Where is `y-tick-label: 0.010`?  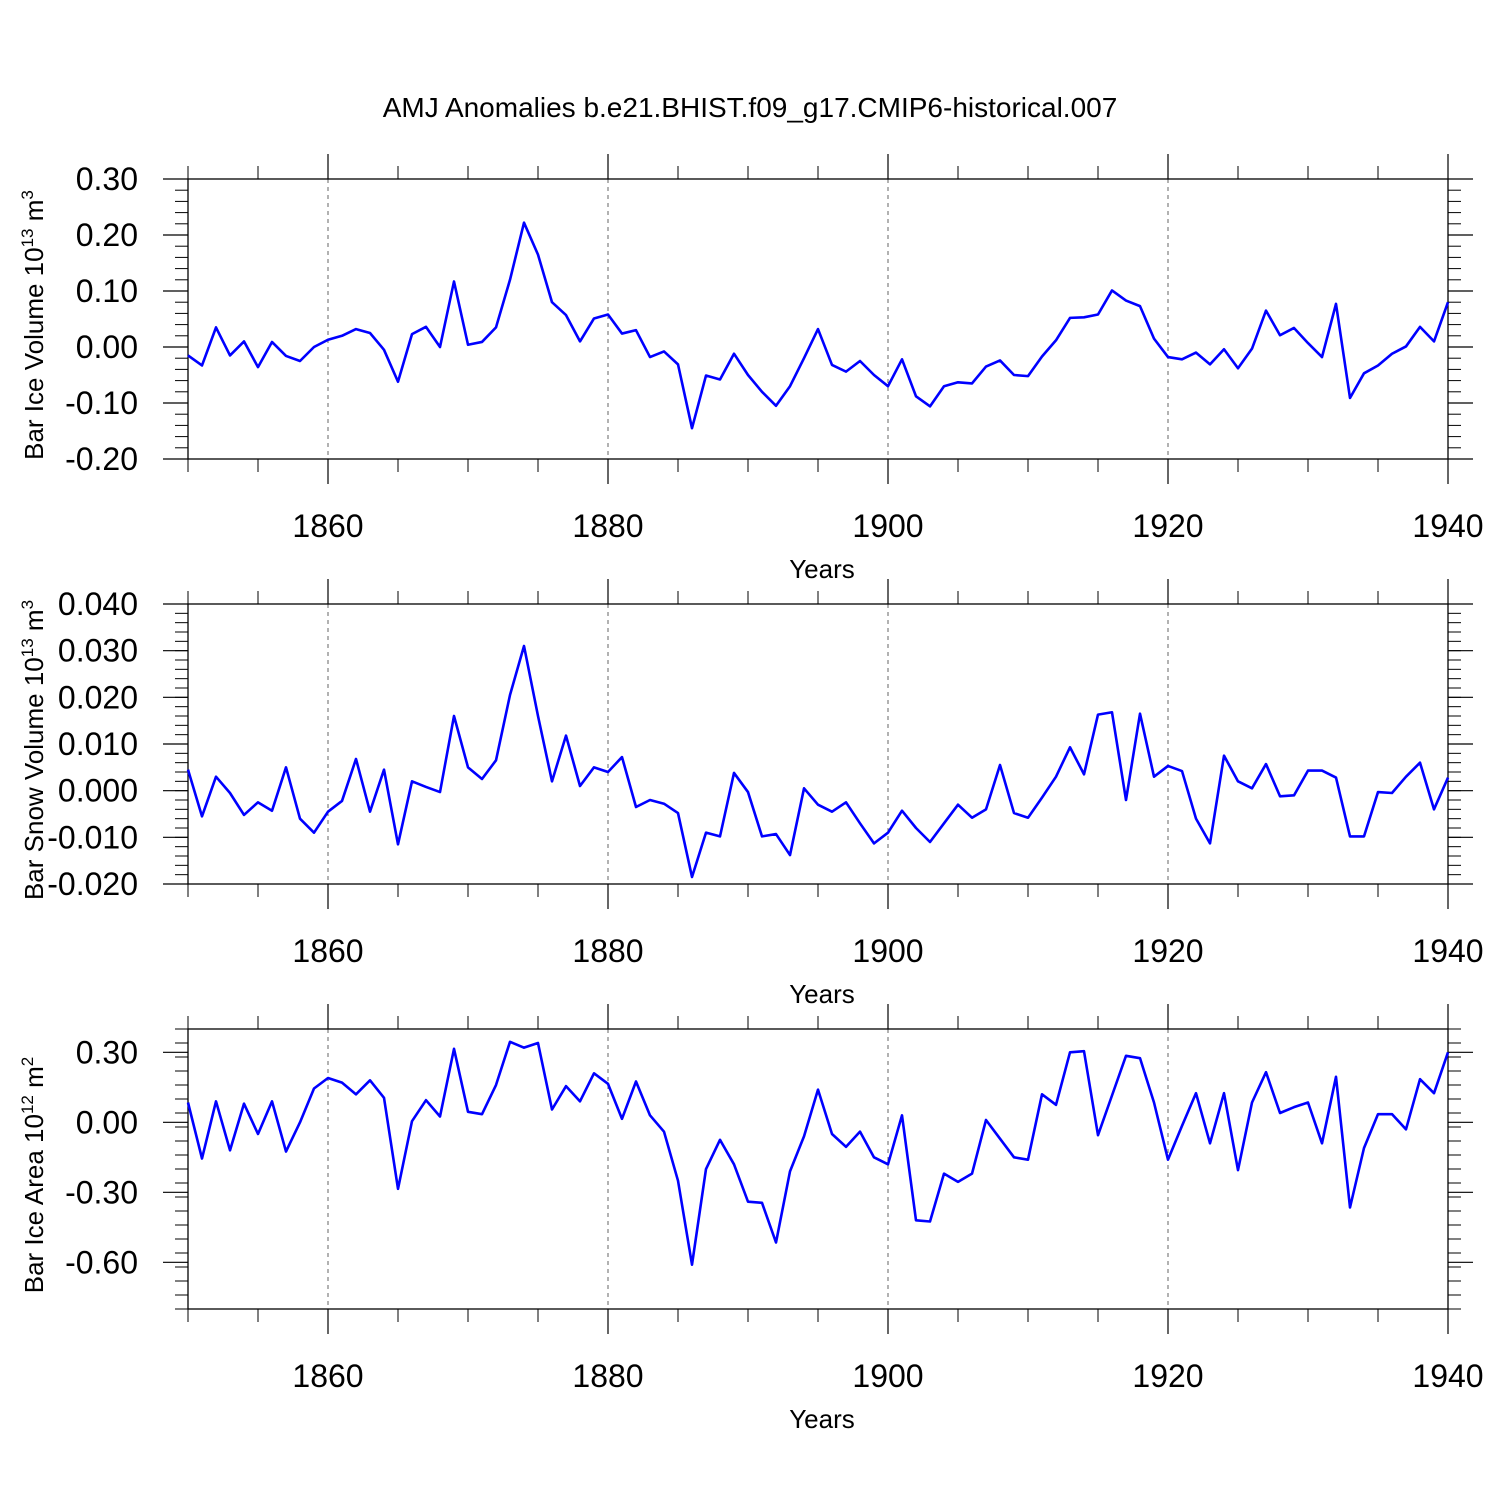
y-tick-label: 0.010 is located at coordinates (98, 744).